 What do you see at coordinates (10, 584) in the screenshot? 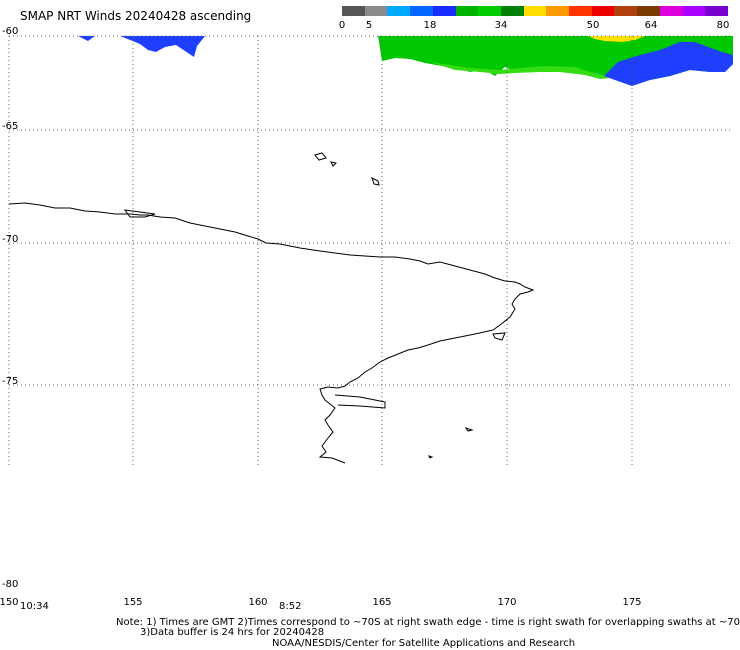
I see `lat-label: -80` at bounding box center [10, 584].